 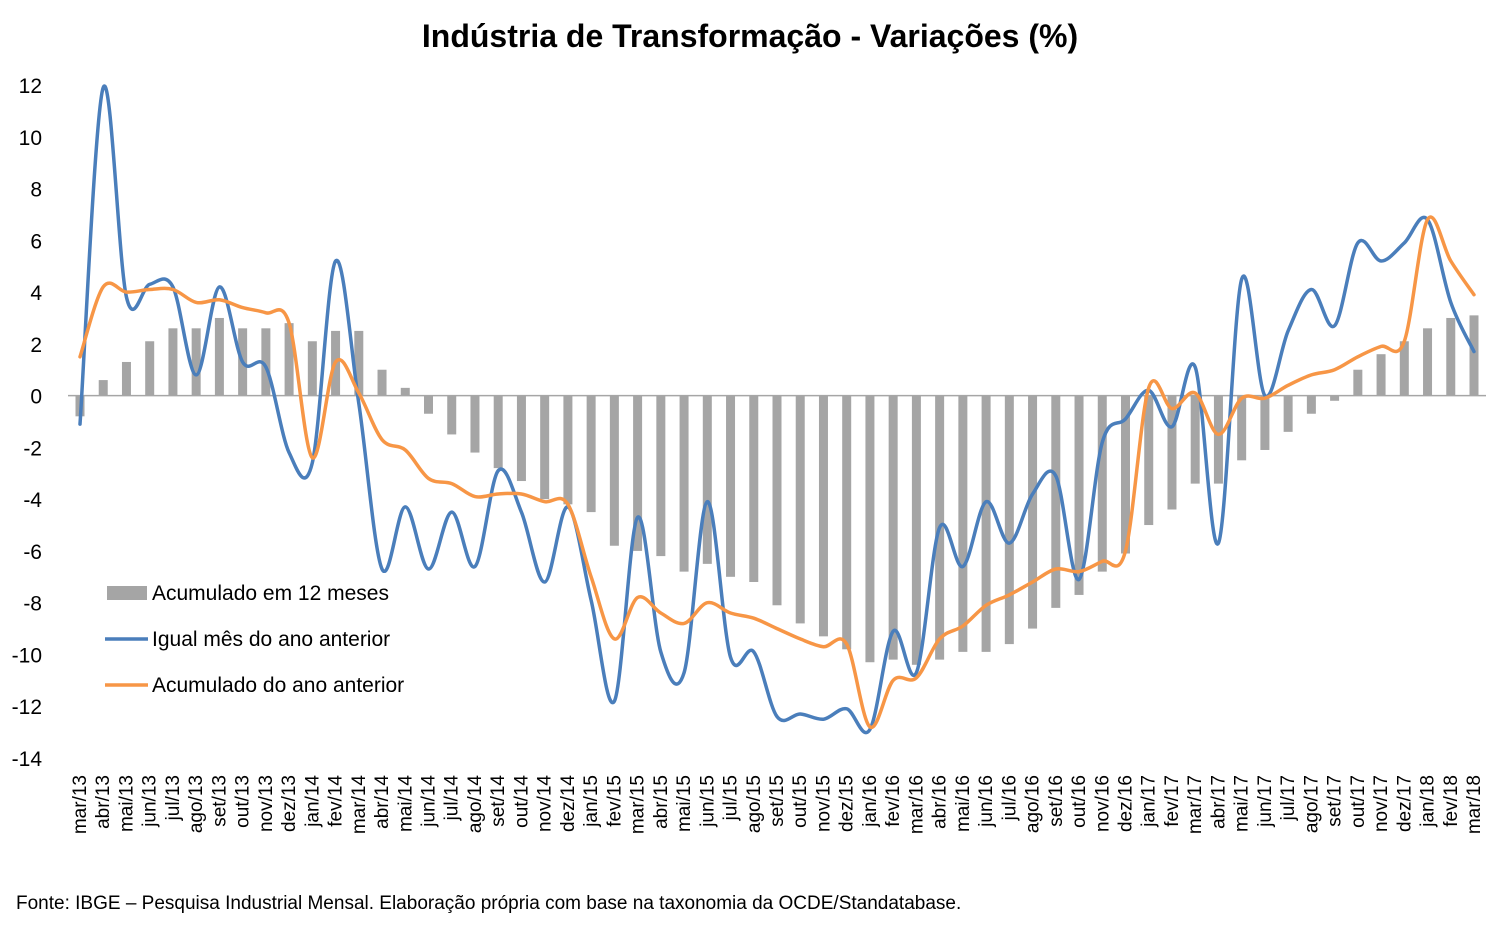 I want to click on x-tick-label: abr/15, so click(x=661, y=802).